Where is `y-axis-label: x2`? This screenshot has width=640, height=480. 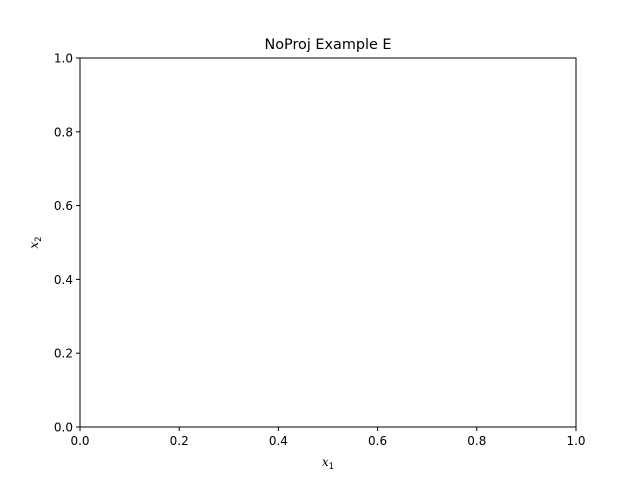 y-axis-label: x2 is located at coordinates (35, 242).